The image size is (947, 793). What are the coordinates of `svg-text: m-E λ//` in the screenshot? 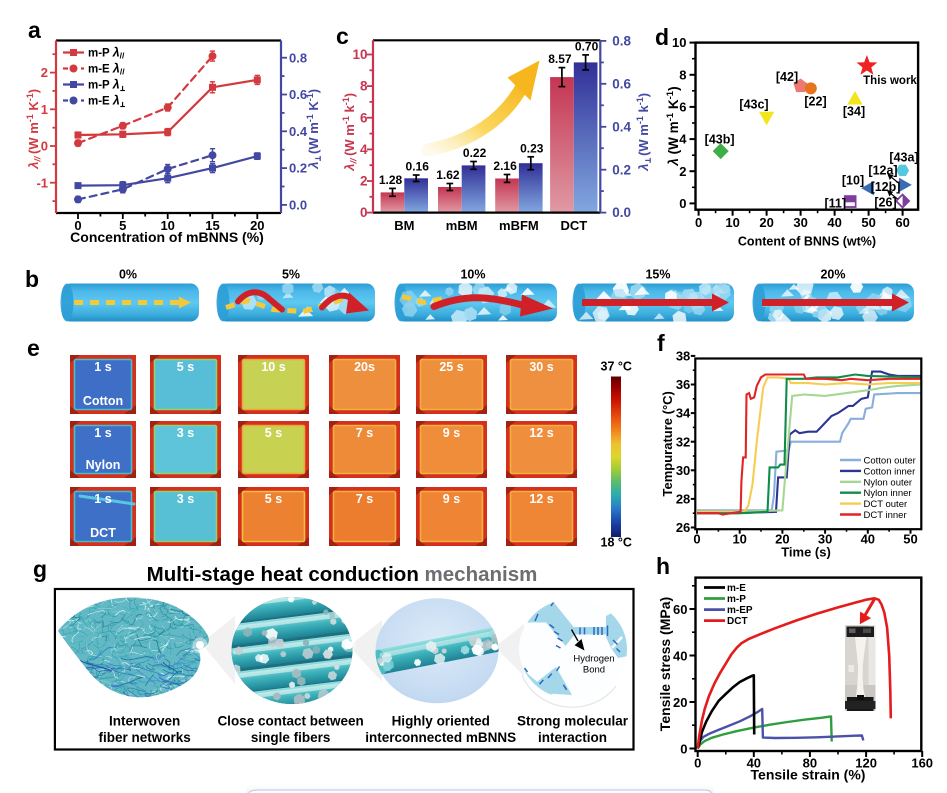 It's located at (106, 69).